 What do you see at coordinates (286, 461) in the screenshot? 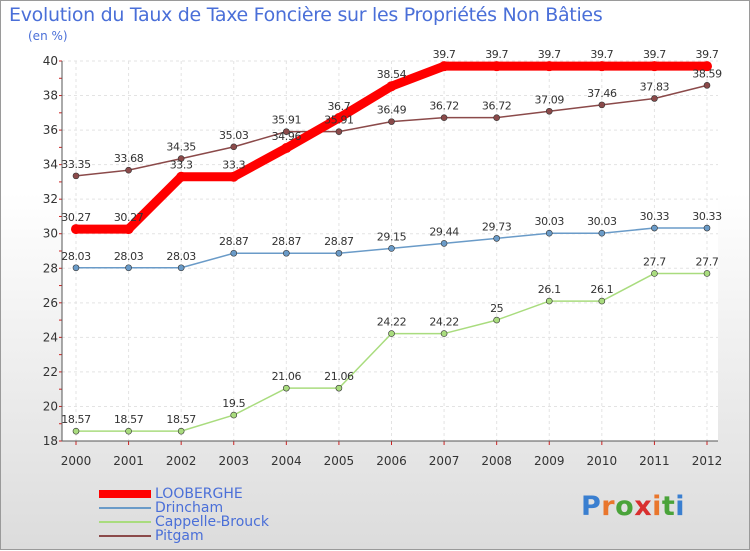
I see `x-tick-label: 2004` at bounding box center [286, 461].